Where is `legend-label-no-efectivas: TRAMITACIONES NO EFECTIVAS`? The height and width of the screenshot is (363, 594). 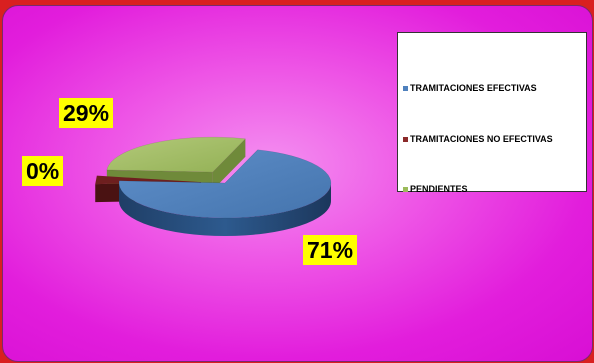
legend-label-no-efectivas: TRAMITACIONES NO EFECTIVAS is located at coordinates (481, 139).